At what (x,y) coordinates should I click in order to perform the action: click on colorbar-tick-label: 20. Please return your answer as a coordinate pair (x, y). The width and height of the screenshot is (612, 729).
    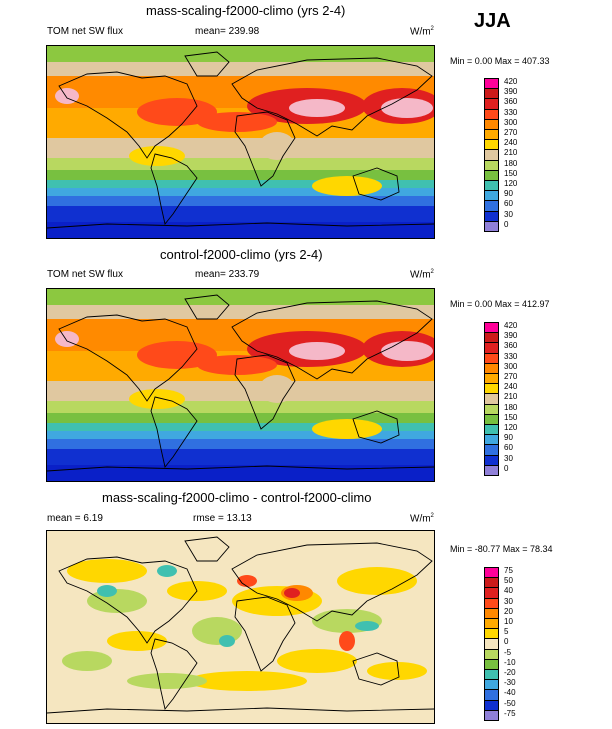
    Looking at the image, I should click on (508, 611).